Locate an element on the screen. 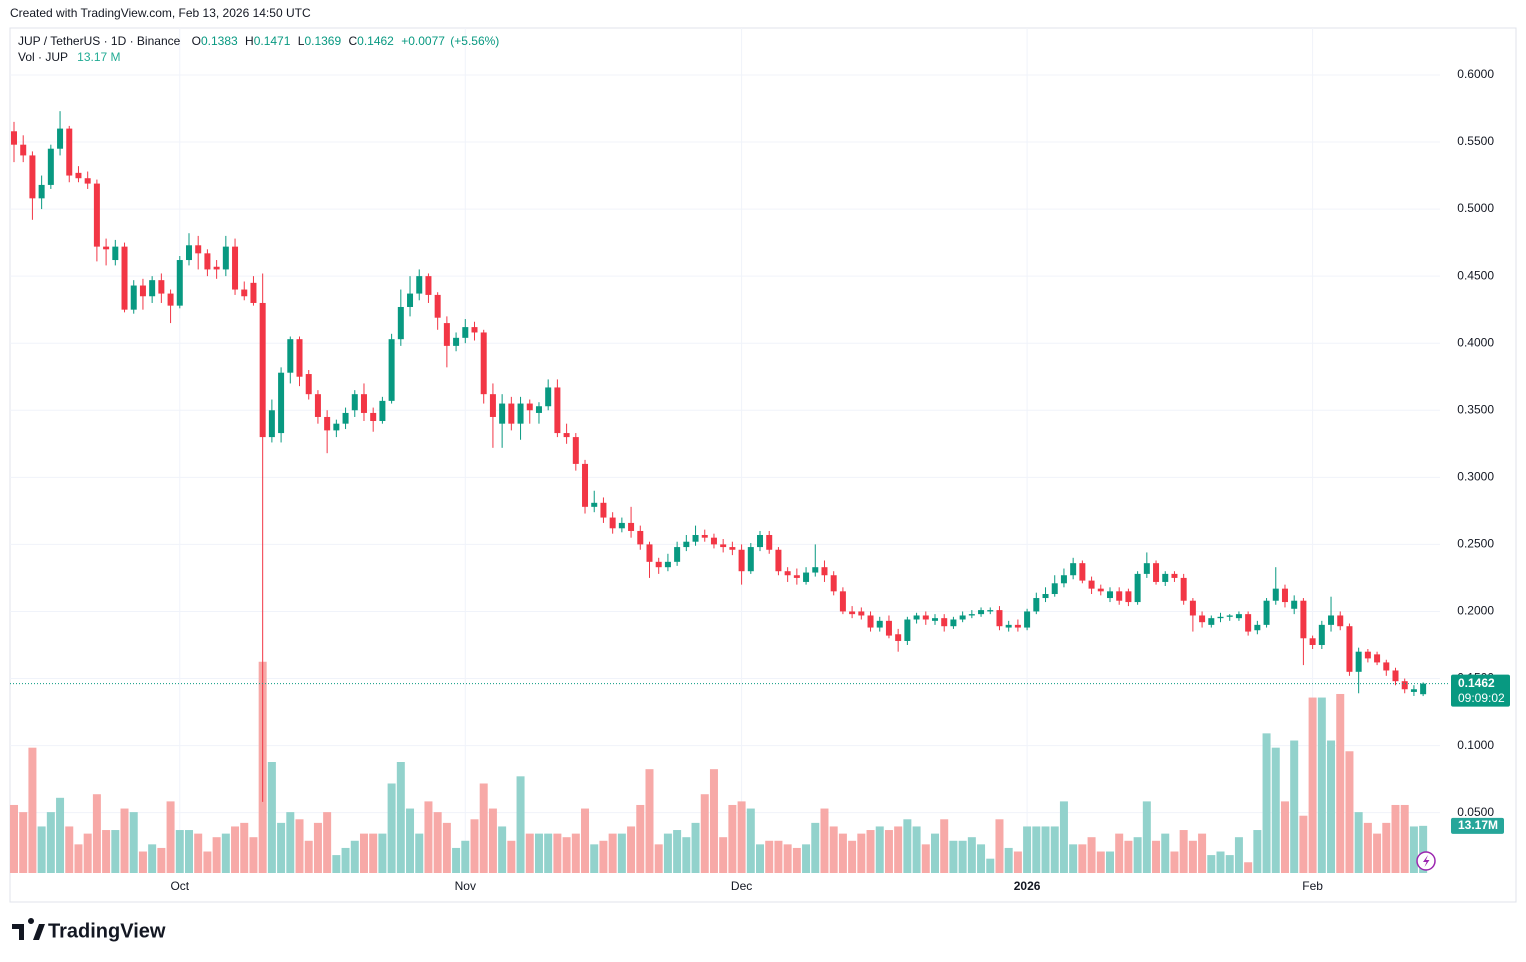 The height and width of the screenshot is (962, 1526). open-value: 0.1383 is located at coordinates (219, 41).